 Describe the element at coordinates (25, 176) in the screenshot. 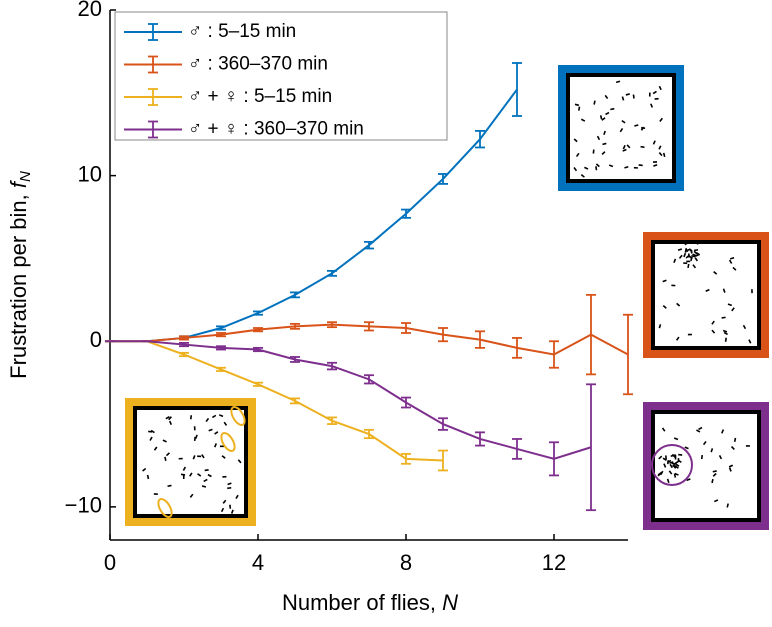

I see `y-label-sub: N` at that location.